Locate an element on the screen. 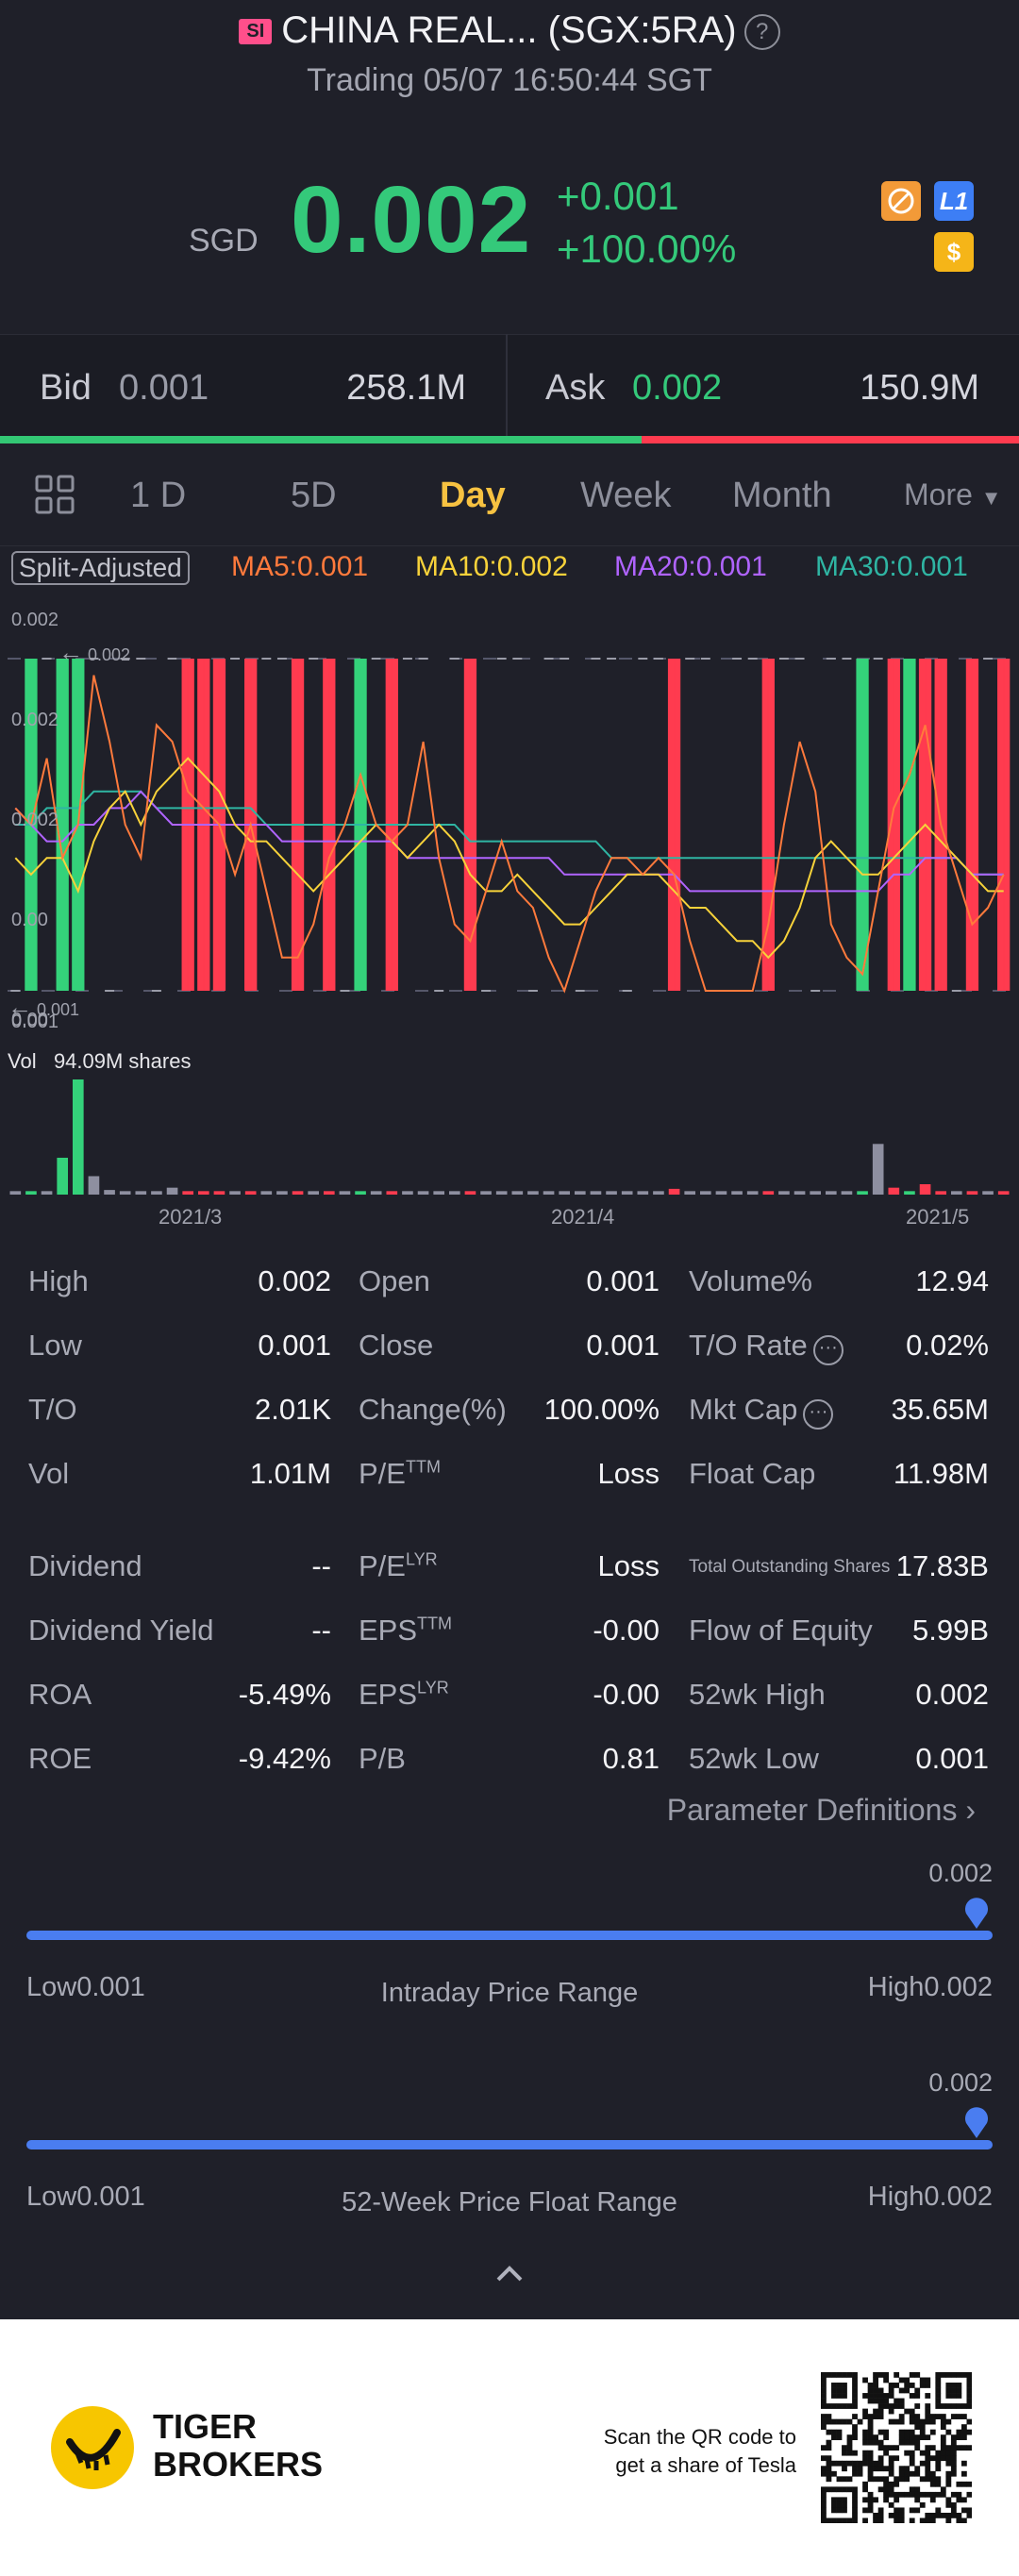 The image size is (1019, 2576). stat-label-suffix: TTM is located at coordinates (435, 1623).